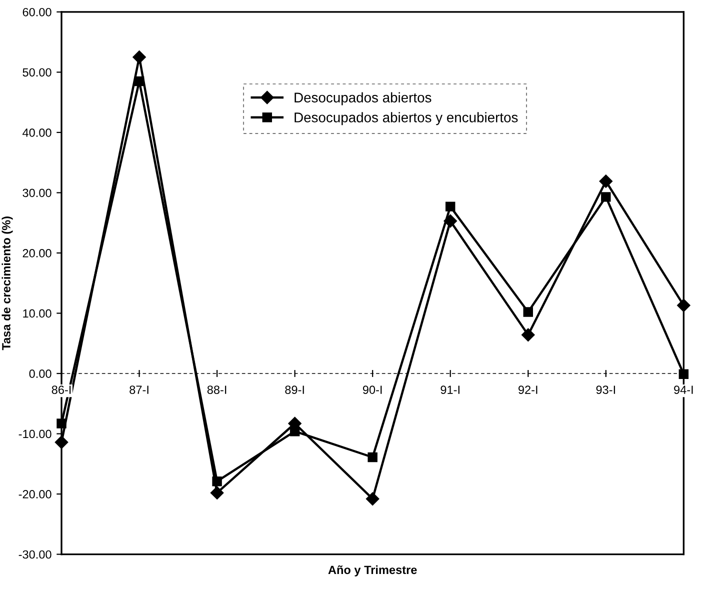 The height and width of the screenshot is (596, 707). What do you see at coordinates (35, 554) in the screenshot?
I see `y-tick-label: -30.00` at bounding box center [35, 554].